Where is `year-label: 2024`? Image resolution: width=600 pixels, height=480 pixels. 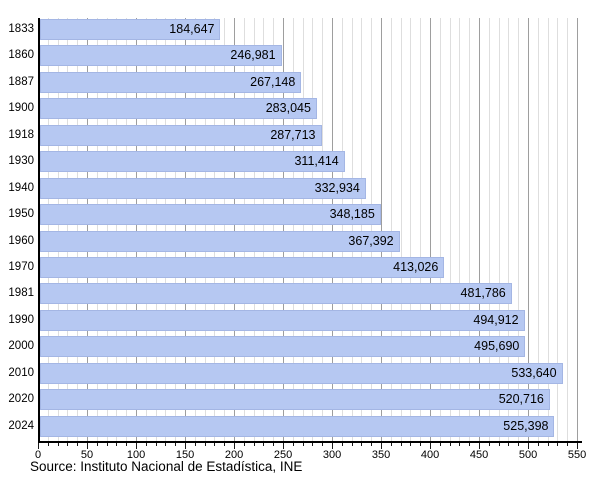 year-label: 2024 is located at coordinates (21, 425).